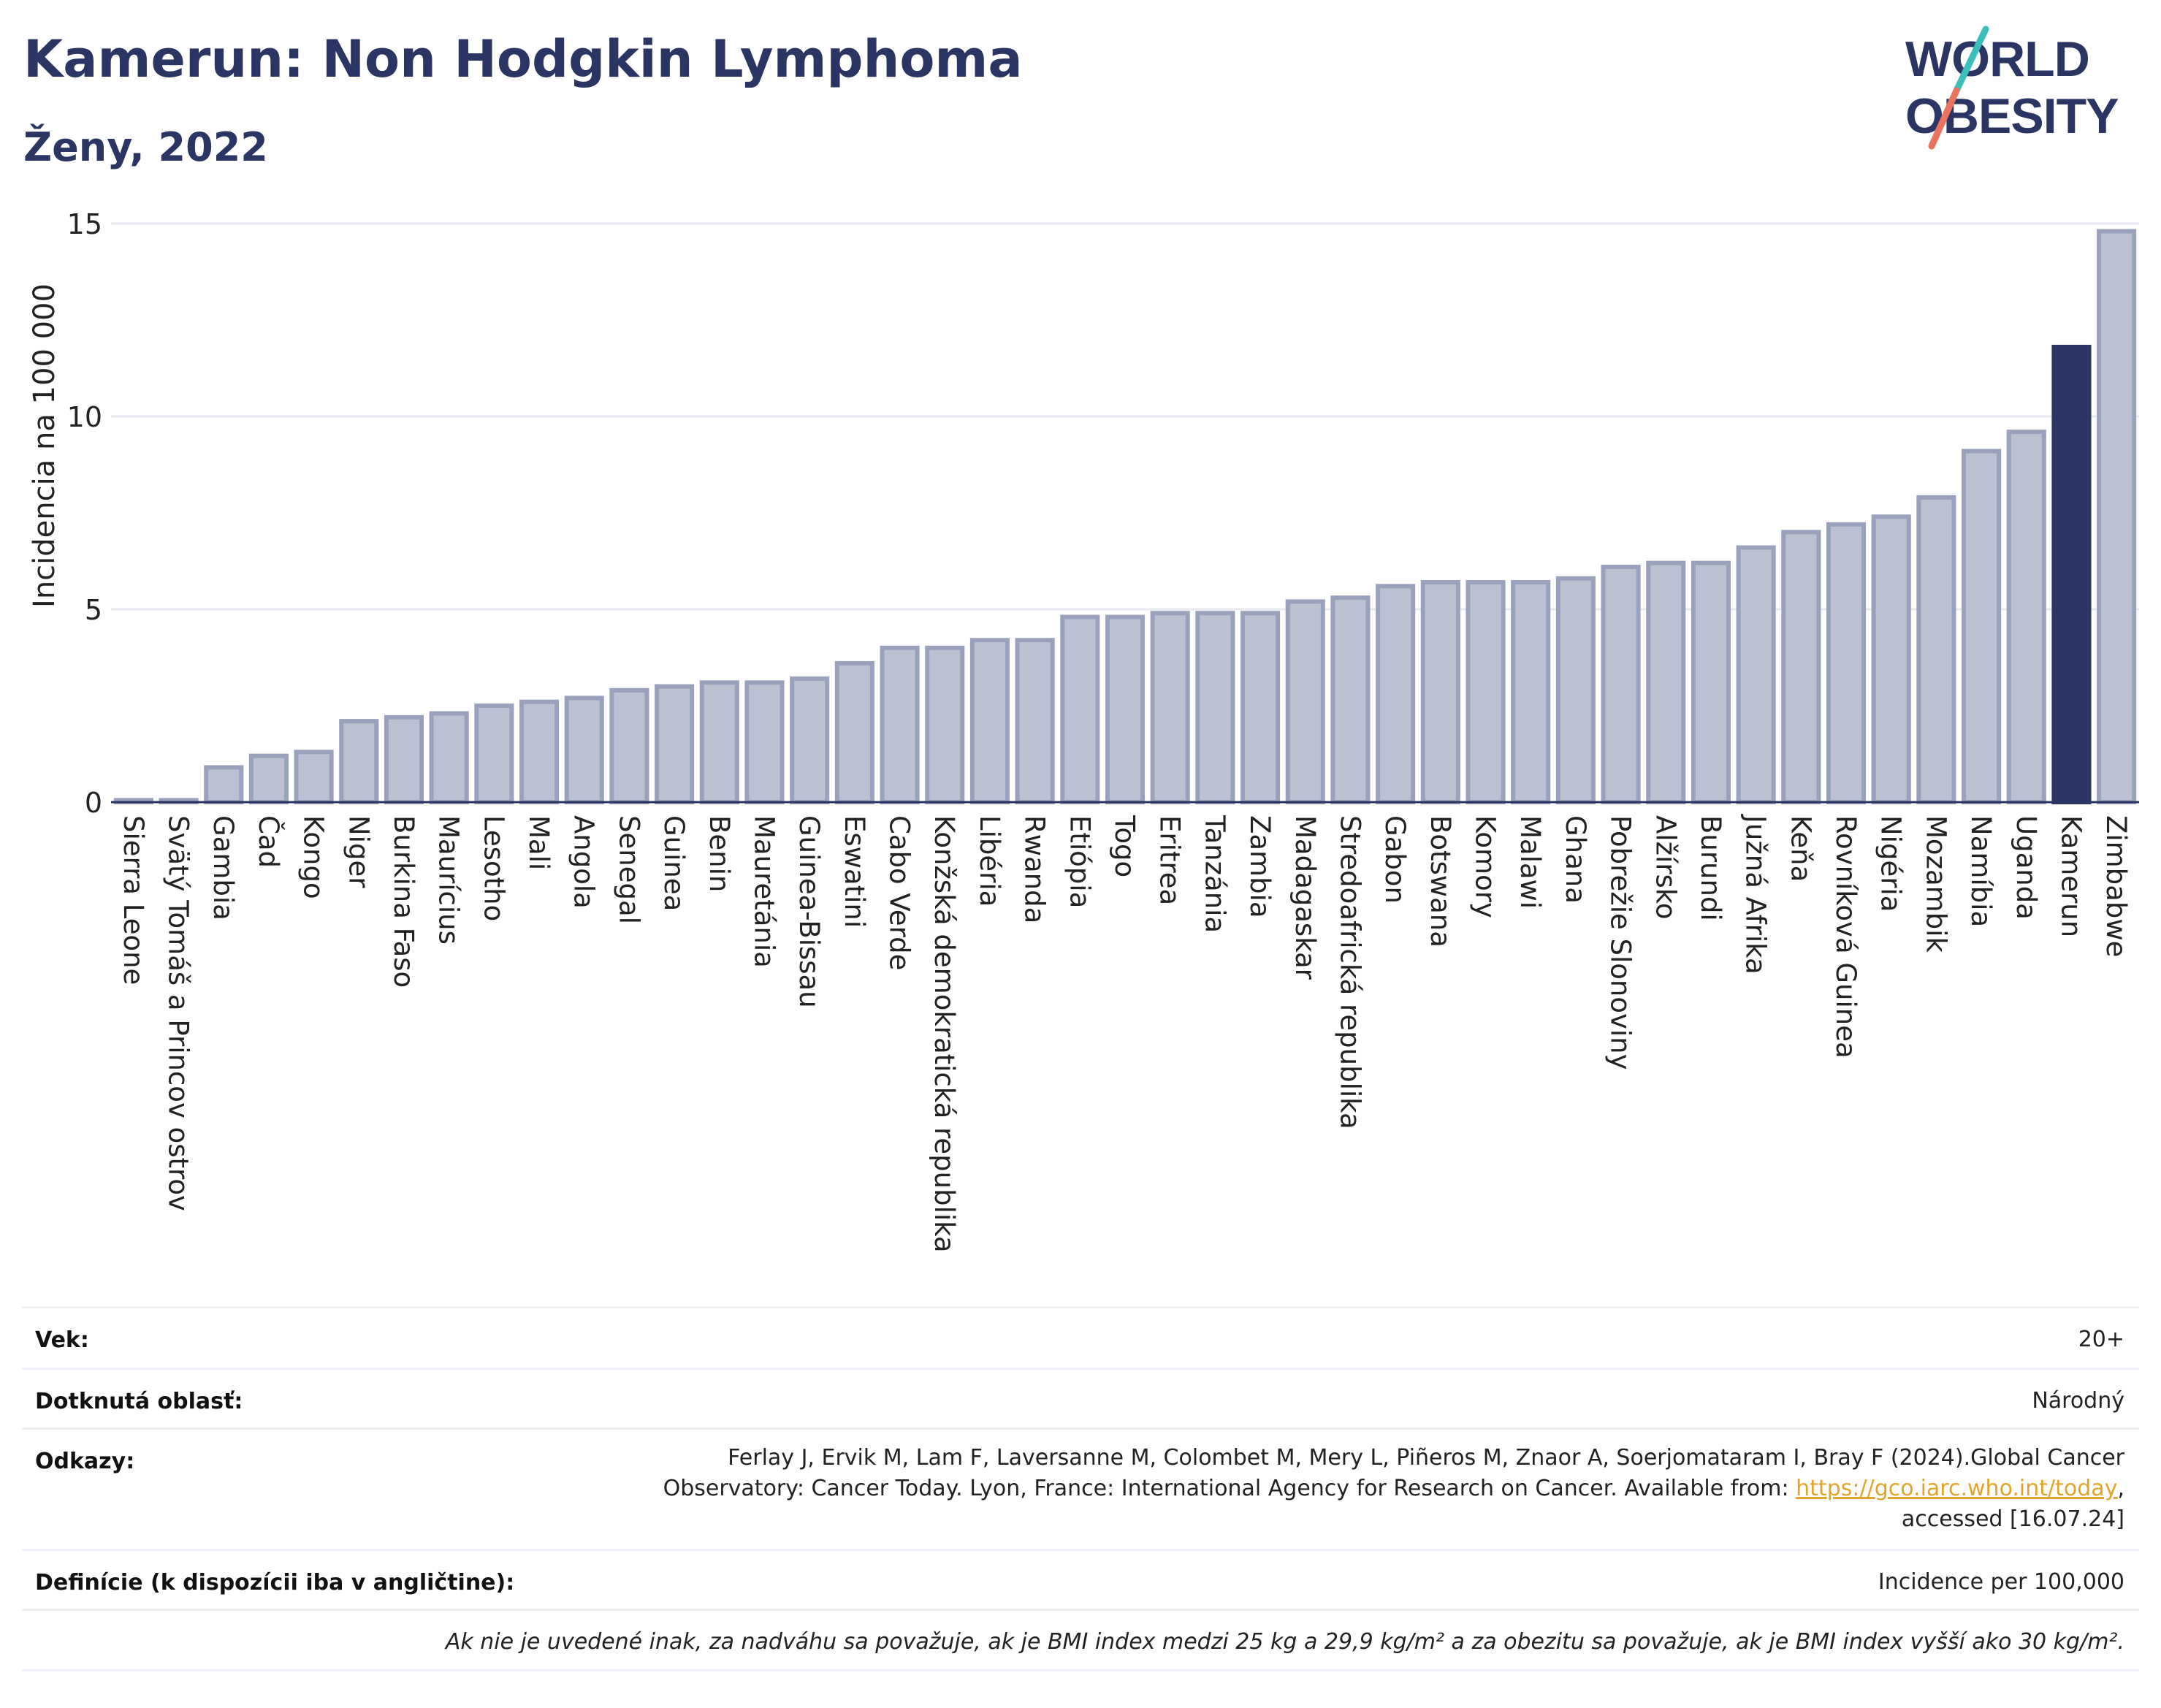  I want to click on x-tick-label: Maurícius, so click(449, 880).